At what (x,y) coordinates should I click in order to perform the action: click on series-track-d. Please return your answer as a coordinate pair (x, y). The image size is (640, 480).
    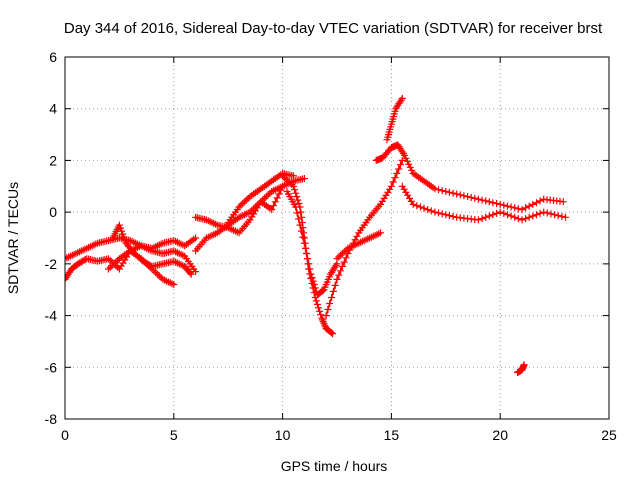
    Looking at the image, I should click on (152, 259).